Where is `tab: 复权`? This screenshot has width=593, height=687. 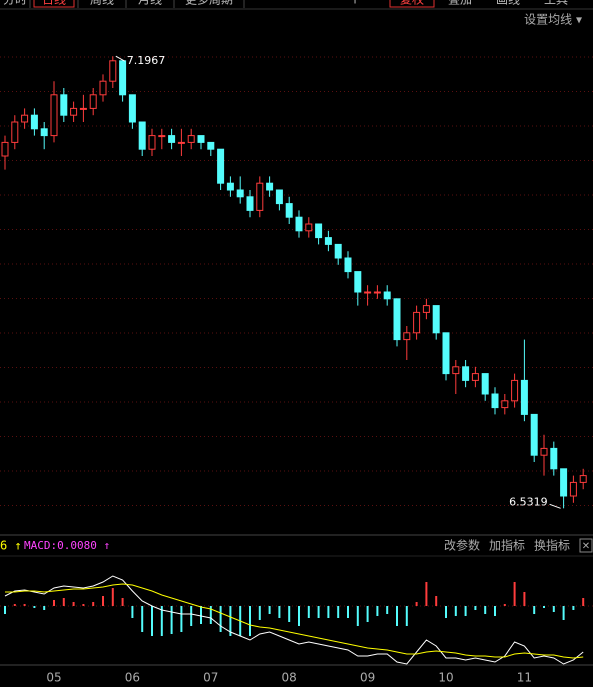 tab: 复权 is located at coordinates (412, 3).